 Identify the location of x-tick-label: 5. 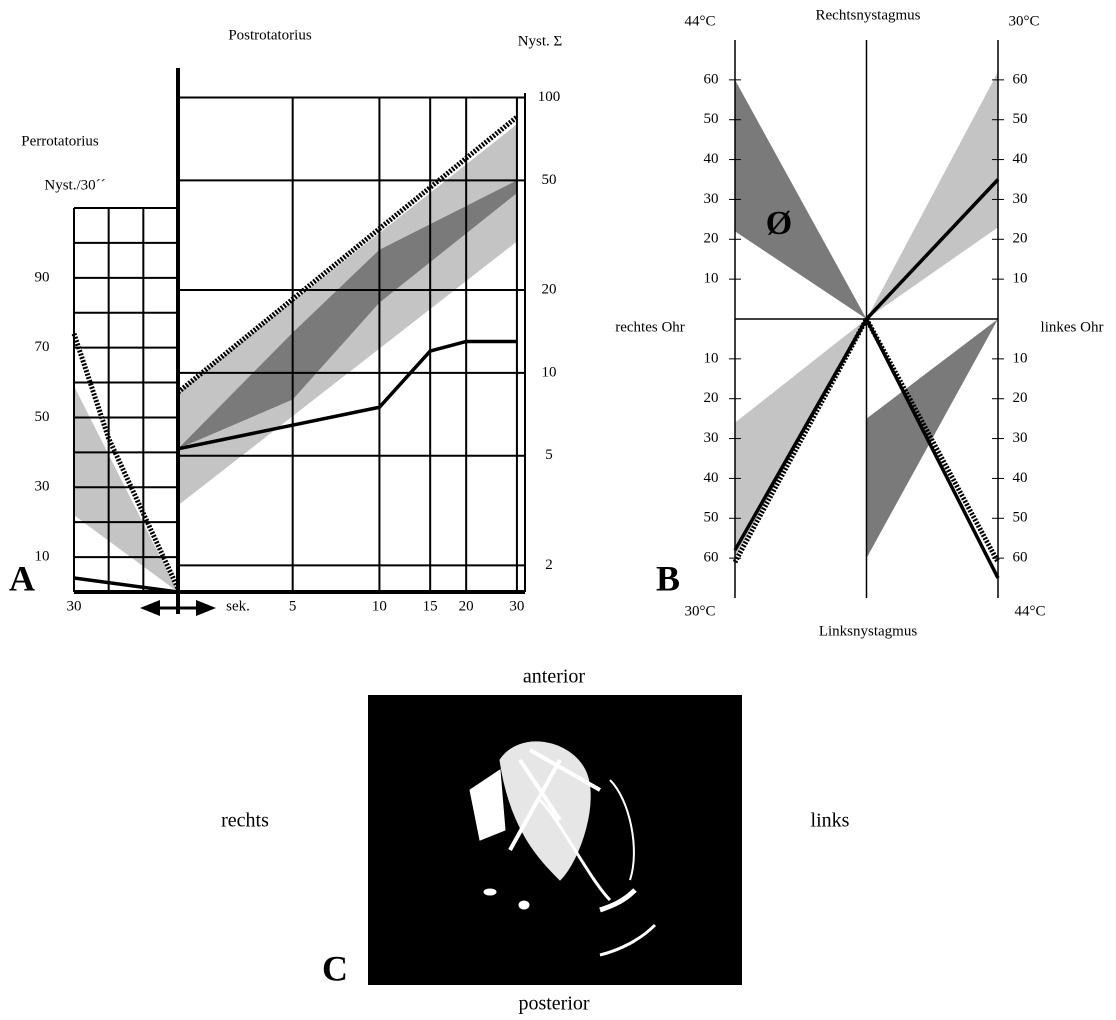
(293, 606).